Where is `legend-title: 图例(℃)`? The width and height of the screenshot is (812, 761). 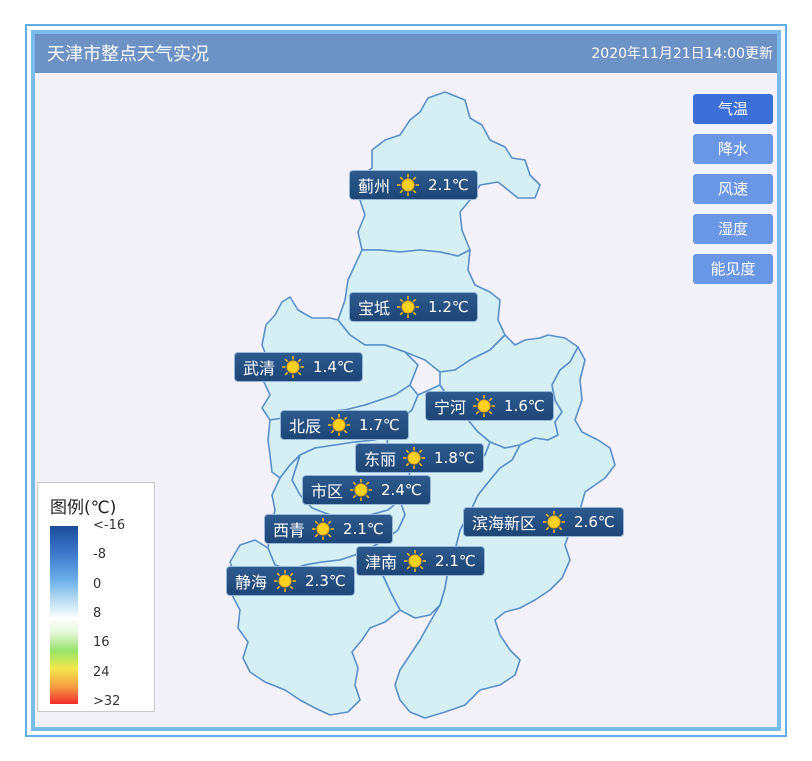 legend-title: 图例(℃) is located at coordinates (83, 508).